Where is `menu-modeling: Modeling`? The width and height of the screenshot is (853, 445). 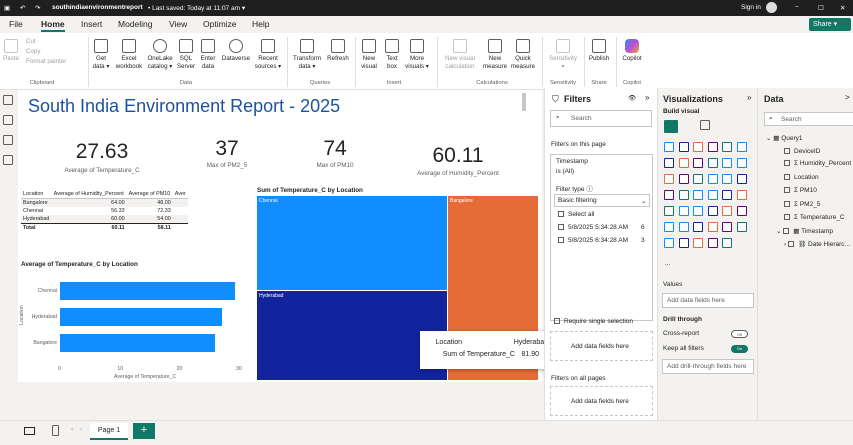
menu-modeling: Modeling is located at coordinates (135, 24).